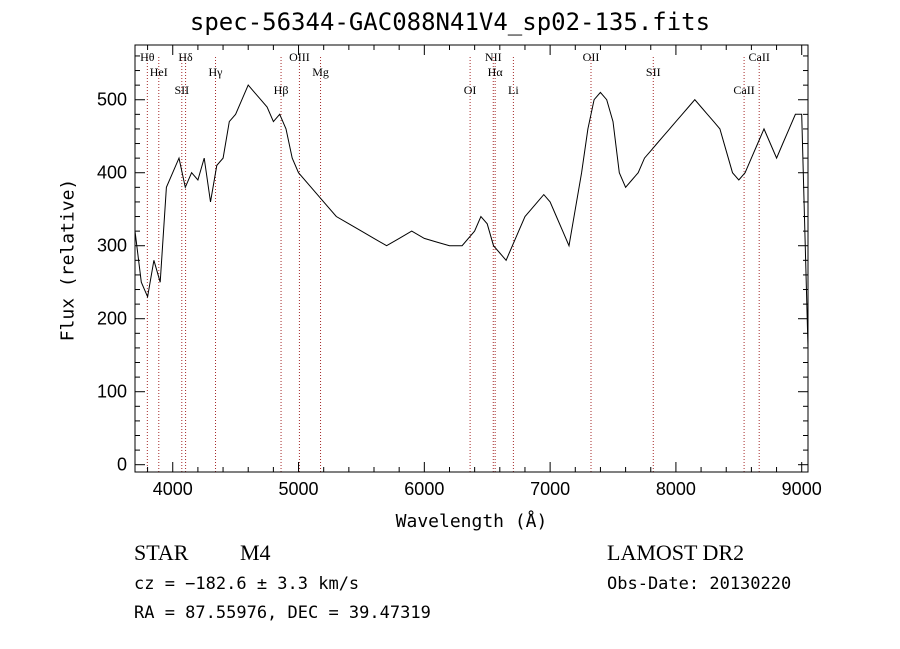 This screenshot has height=649, width=900. Describe the element at coordinates (173, 489) in the screenshot. I see `x-tick-label: 4000` at that location.